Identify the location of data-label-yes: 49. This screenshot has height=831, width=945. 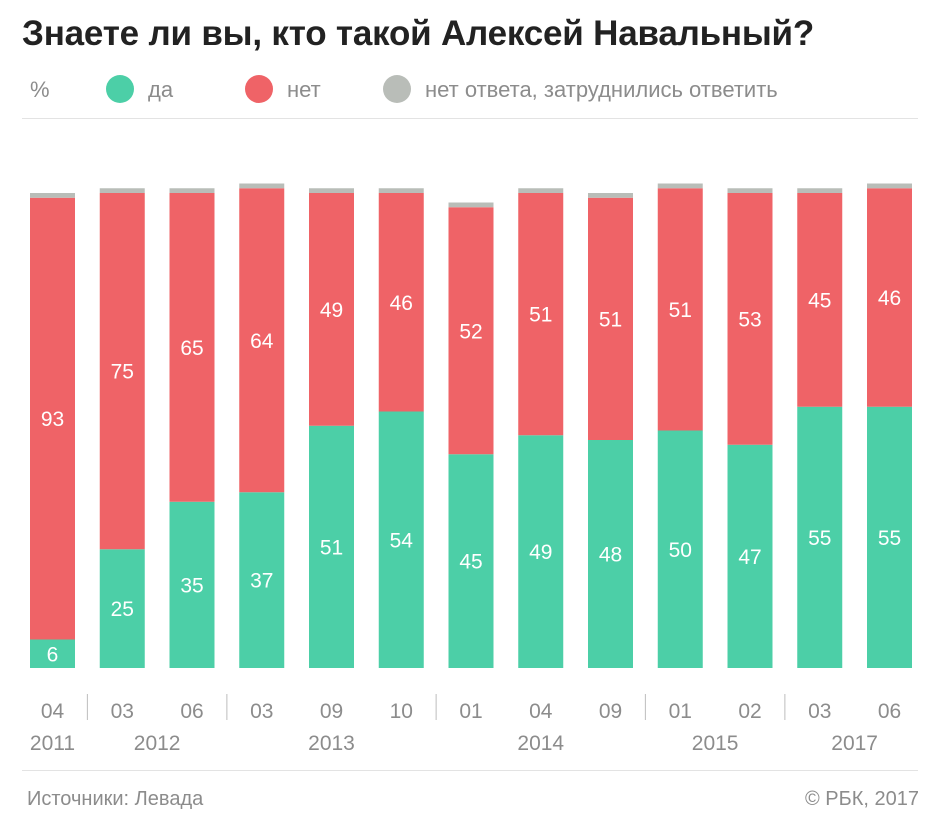
(540, 552).